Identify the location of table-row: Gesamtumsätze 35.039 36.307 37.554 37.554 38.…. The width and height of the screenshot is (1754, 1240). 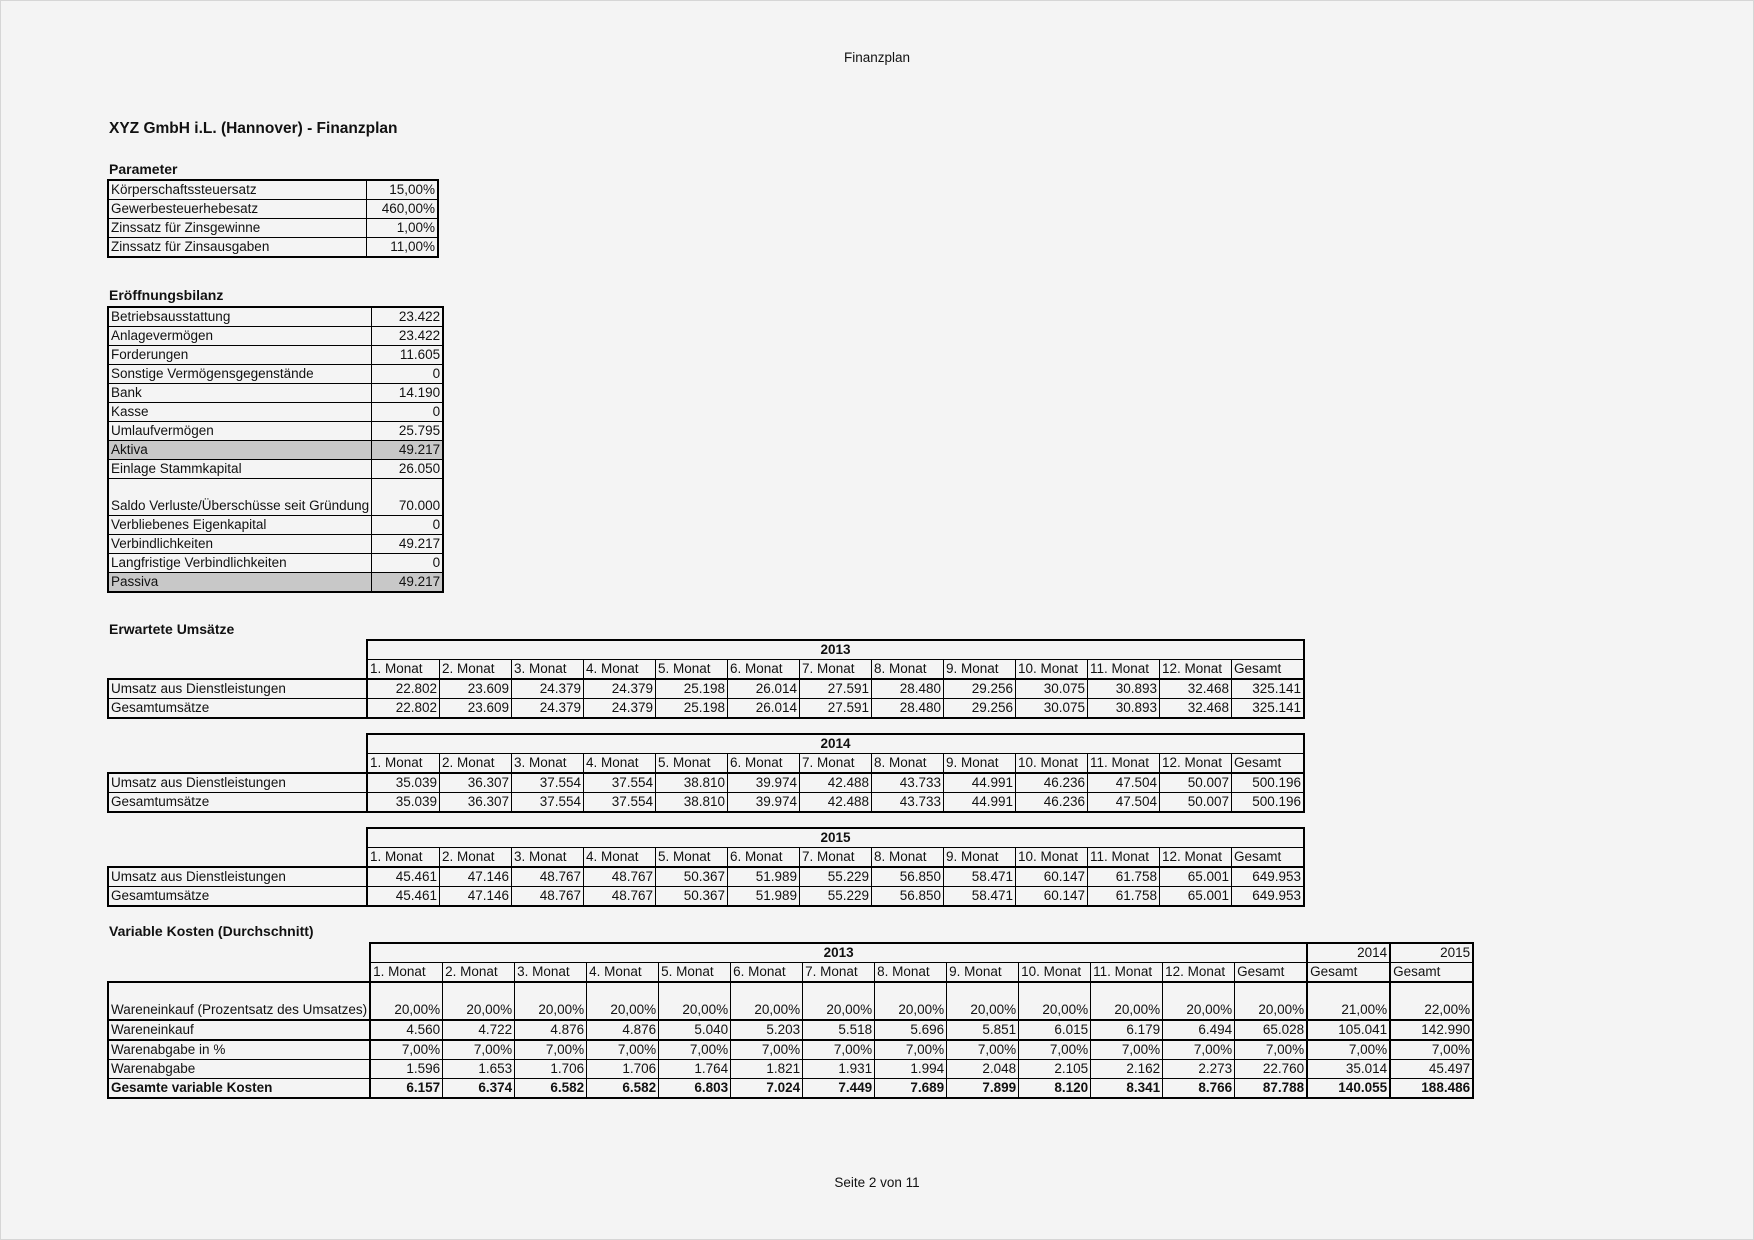
(706, 802).